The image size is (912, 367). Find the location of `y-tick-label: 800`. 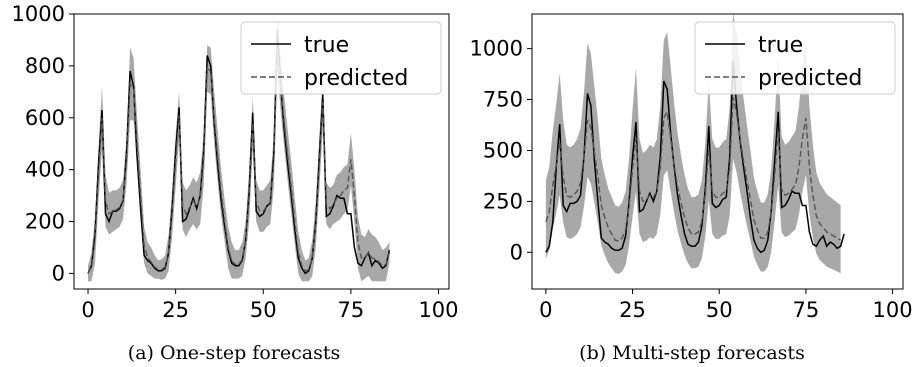

y-tick-label: 800 is located at coordinates (45, 66).